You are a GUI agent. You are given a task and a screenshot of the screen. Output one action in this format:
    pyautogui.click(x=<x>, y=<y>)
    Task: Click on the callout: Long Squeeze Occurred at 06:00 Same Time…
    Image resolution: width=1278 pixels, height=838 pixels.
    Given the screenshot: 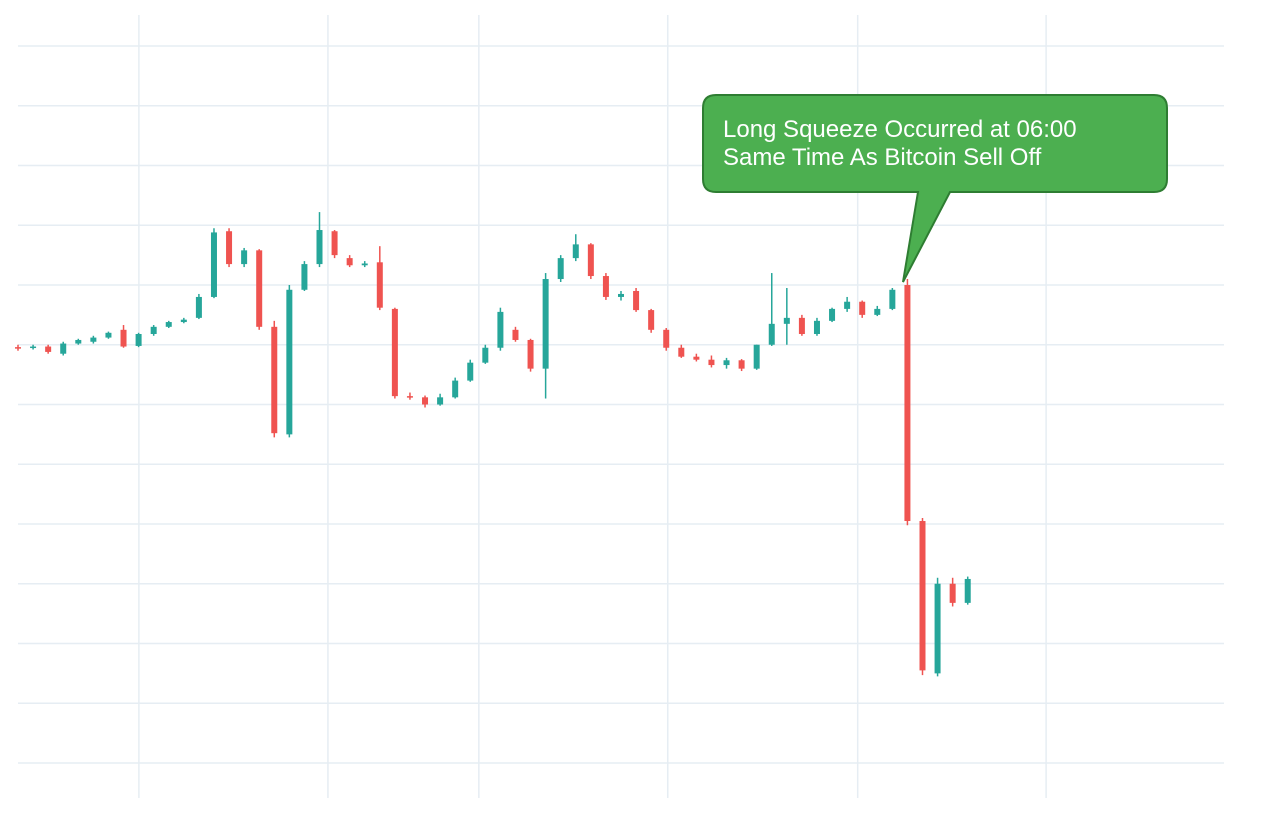 What is the action you would take?
    pyautogui.click(x=935, y=188)
    